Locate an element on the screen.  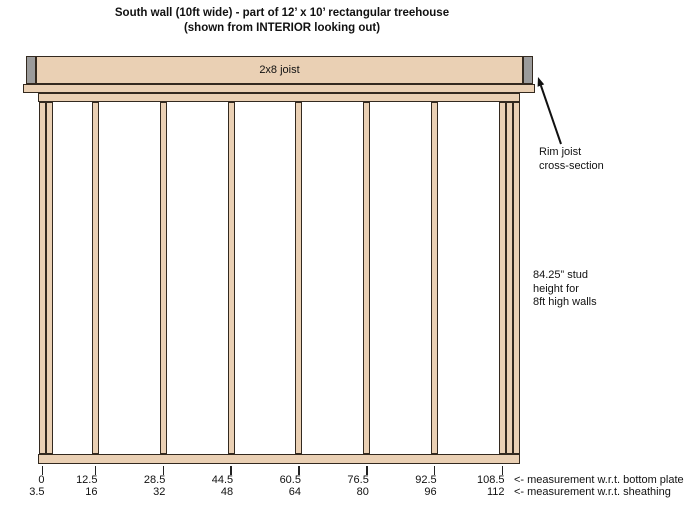
bottom-plate-measurement-value: 76.5 is located at coordinates (358, 480).